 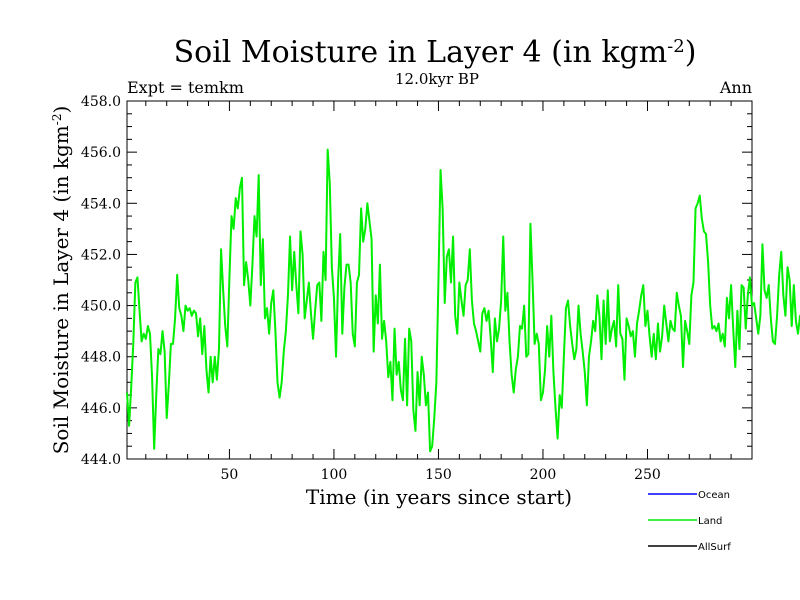 I want to click on chart-title: Soil Moisture in Layer 4 (in kgm-2), so click(x=435, y=52).